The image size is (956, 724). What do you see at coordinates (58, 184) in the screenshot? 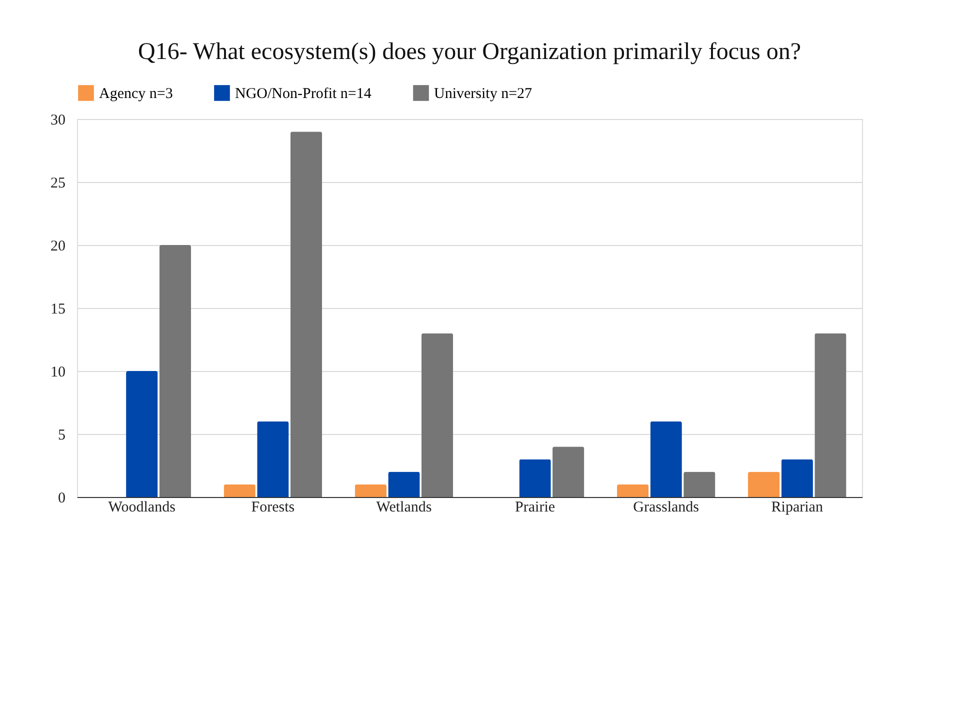
I see `y-tick-label: 25` at bounding box center [58, 184].